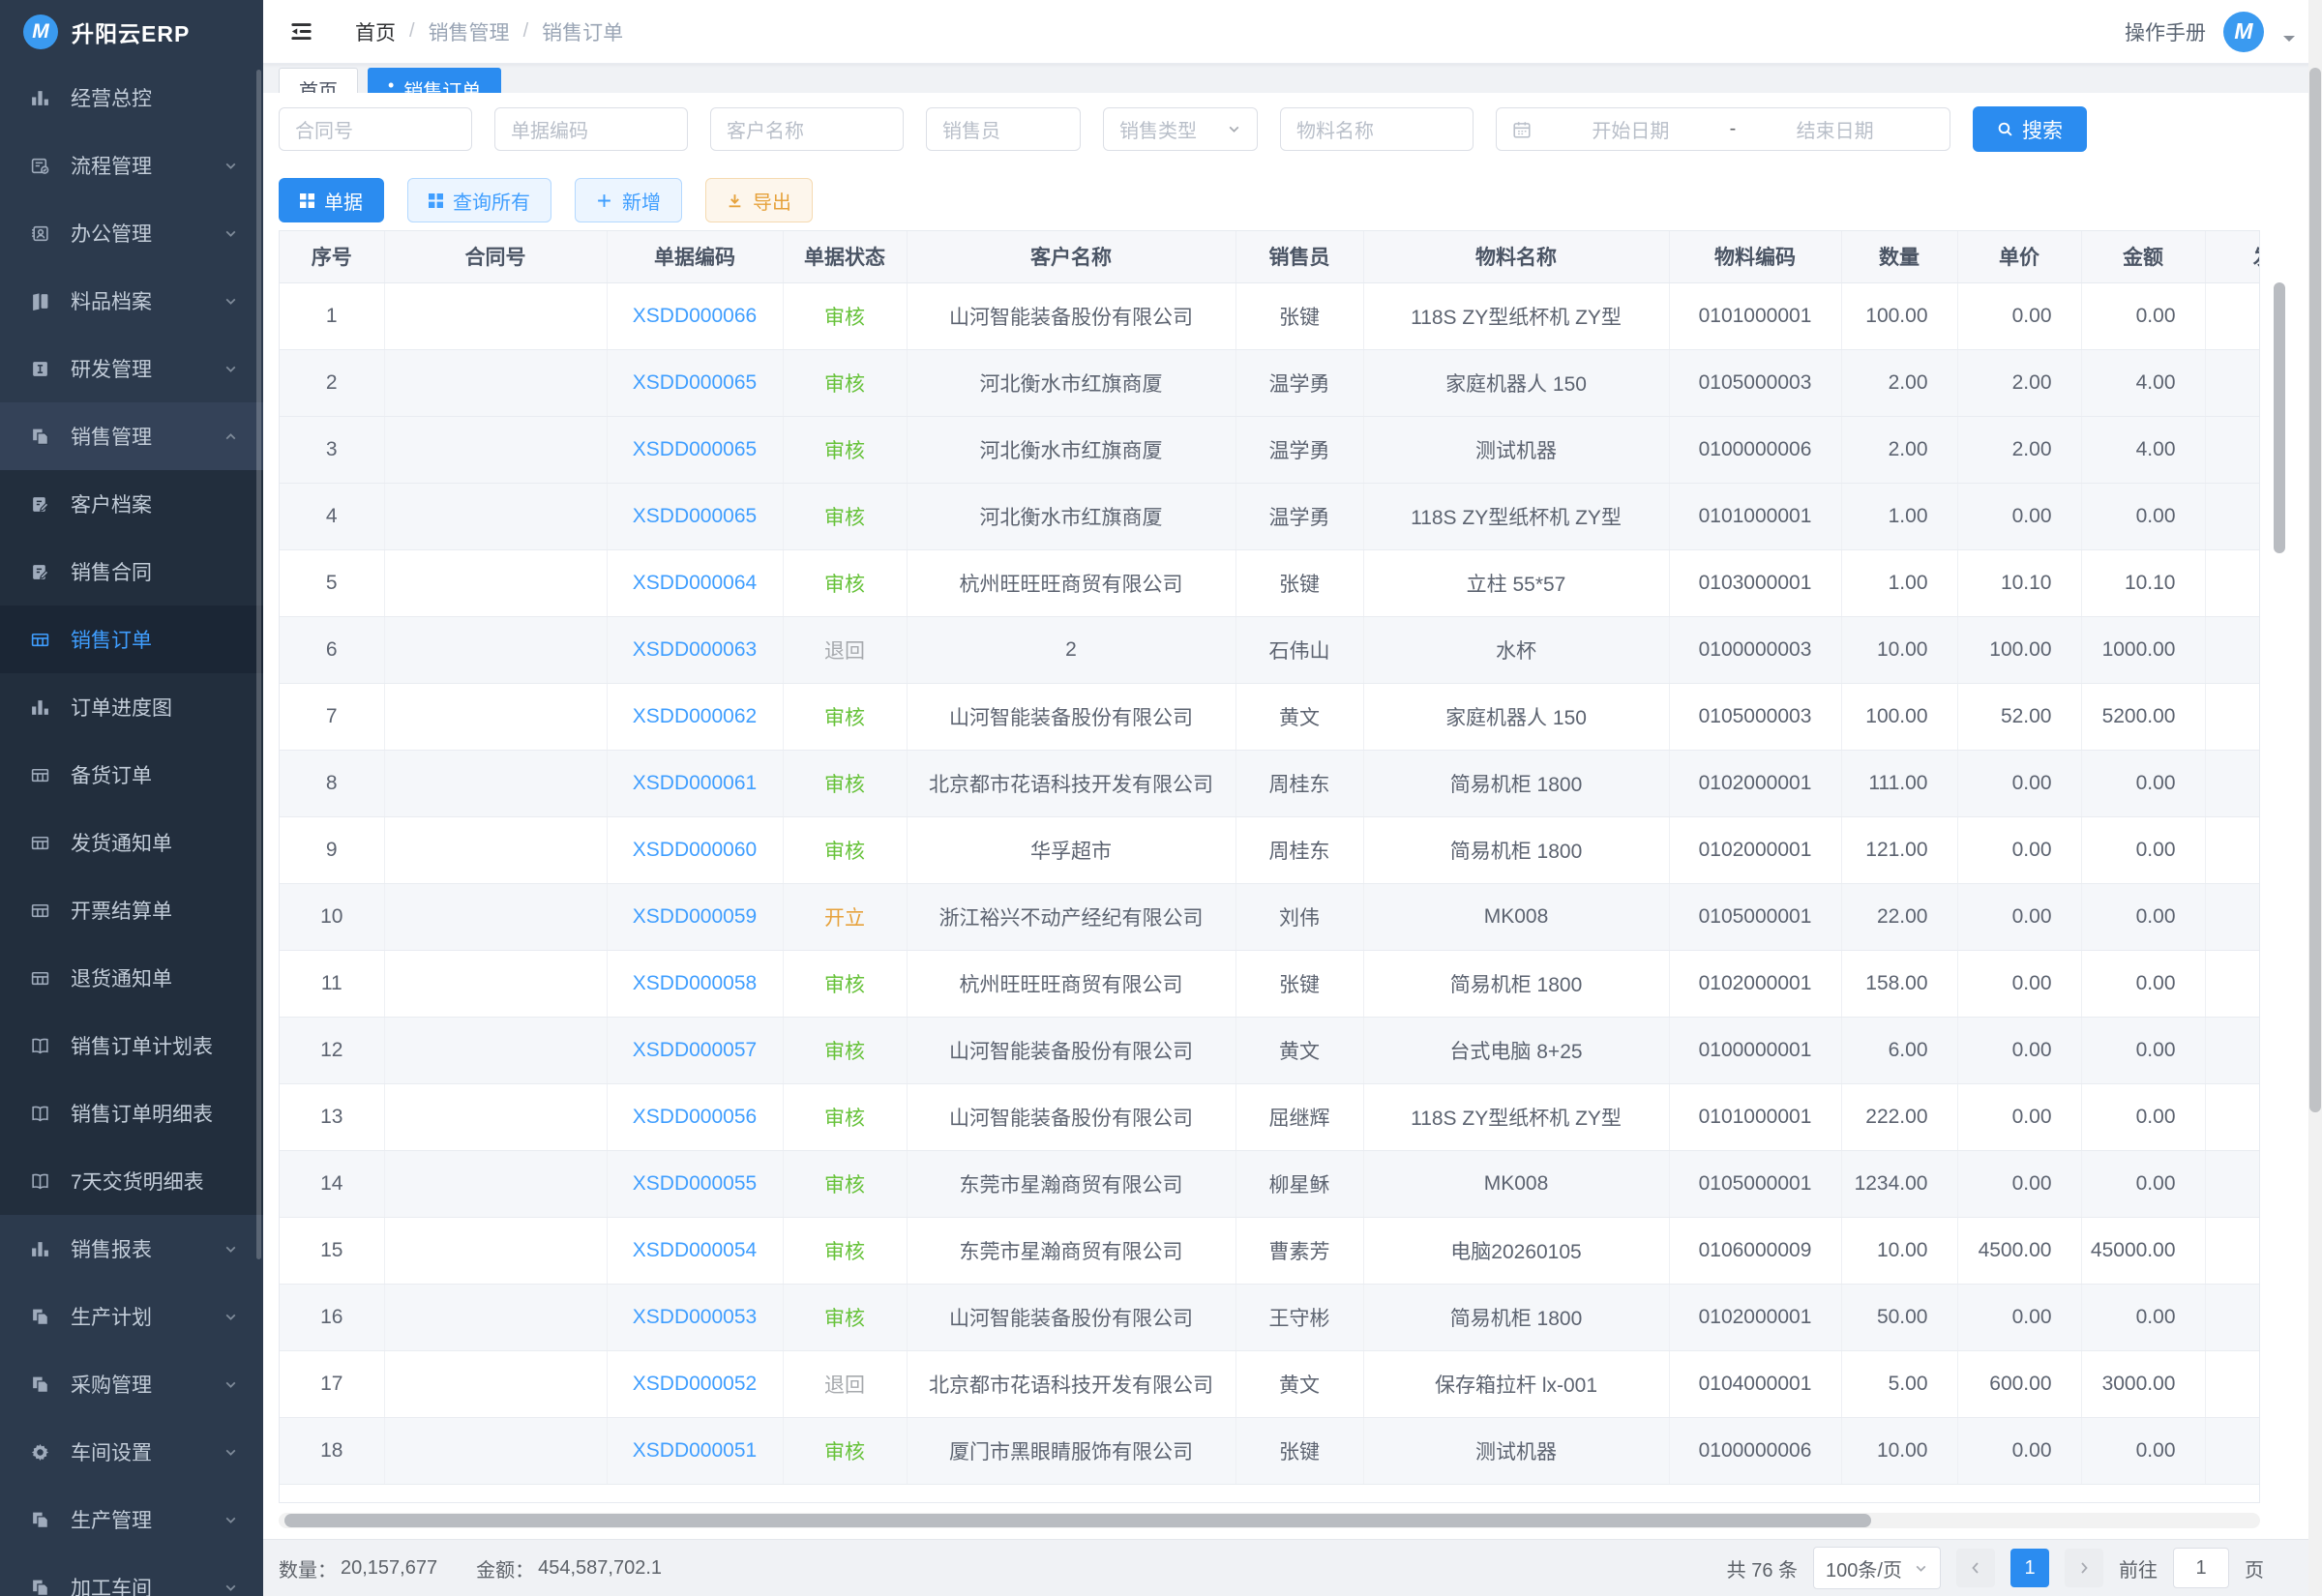 The image size is (2322, 1596). Describe the element at coordinates (131, 1384) in the screenshot. I see `sidebar-item-19: 采购管理` at that location.